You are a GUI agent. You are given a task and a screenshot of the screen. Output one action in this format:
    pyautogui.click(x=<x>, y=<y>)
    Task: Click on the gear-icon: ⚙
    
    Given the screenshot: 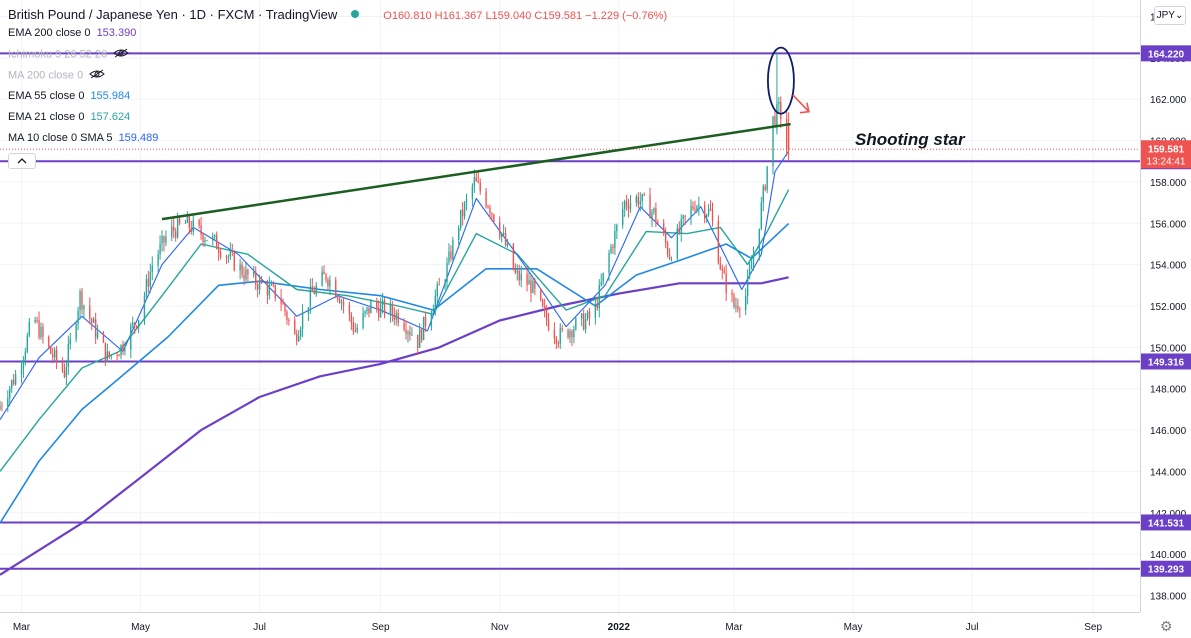 What is the action you would take?
    pyautogui.click(x=1166, y=626)
    